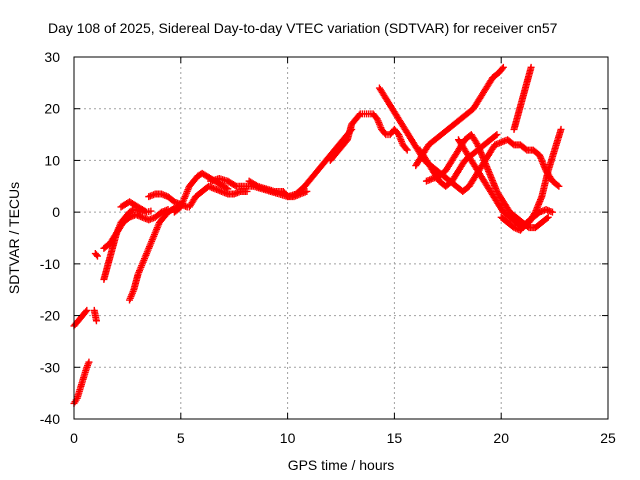  I want to click on series-track-u, so click(526, 220).